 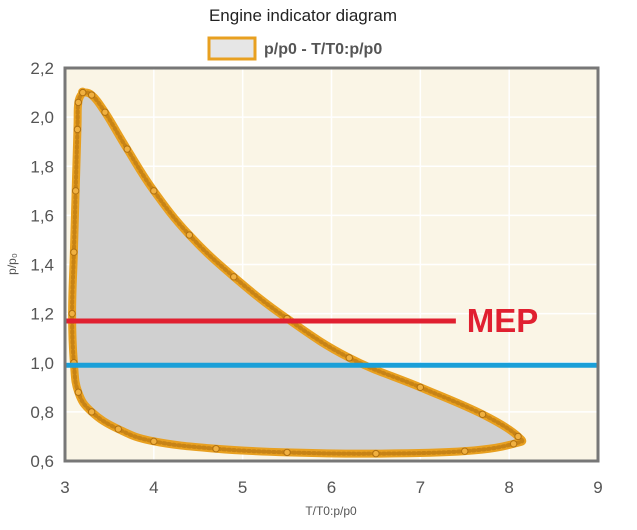 What do you see at coordinates (331, 343) in the screenshot?
I see `reference-lines` at bounding box center [331, 343].